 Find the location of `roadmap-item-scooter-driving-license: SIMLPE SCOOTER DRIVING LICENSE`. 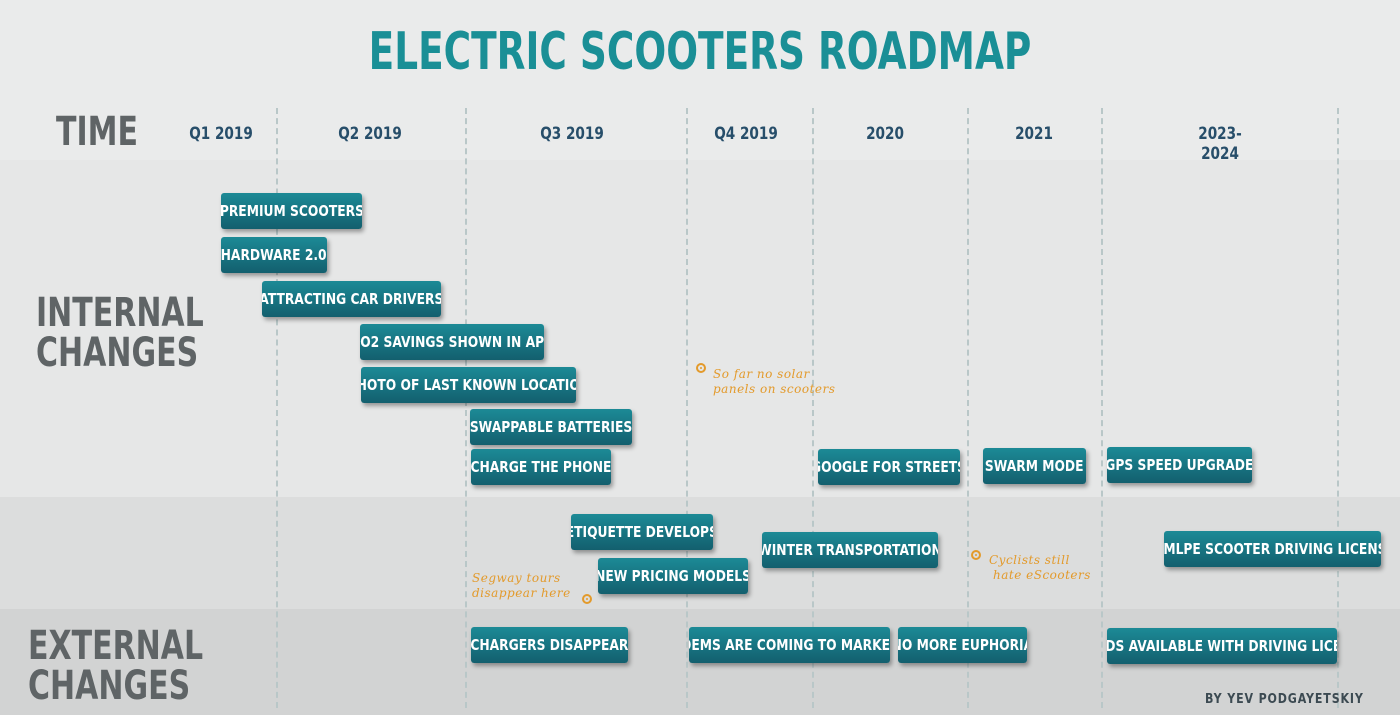

roadmap-item-scooter-driving-license: SIMLPE SCOOTER DRIVING LICENSE is located at coordinates (1272, 549).